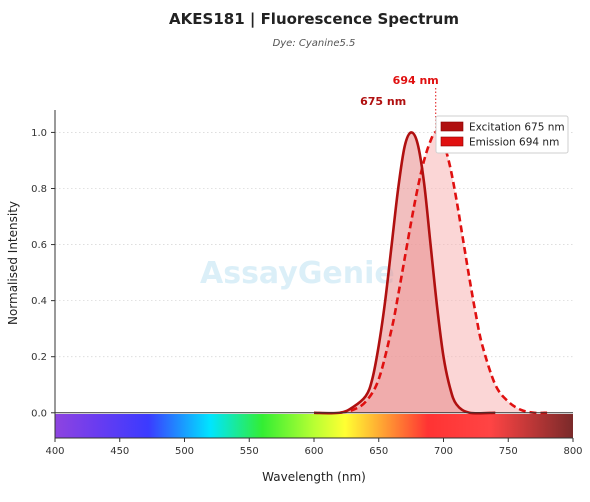 The width and height of the screenshot is (590, 502). I want to click on x-tick-label-3: 550, so click(249, 451).